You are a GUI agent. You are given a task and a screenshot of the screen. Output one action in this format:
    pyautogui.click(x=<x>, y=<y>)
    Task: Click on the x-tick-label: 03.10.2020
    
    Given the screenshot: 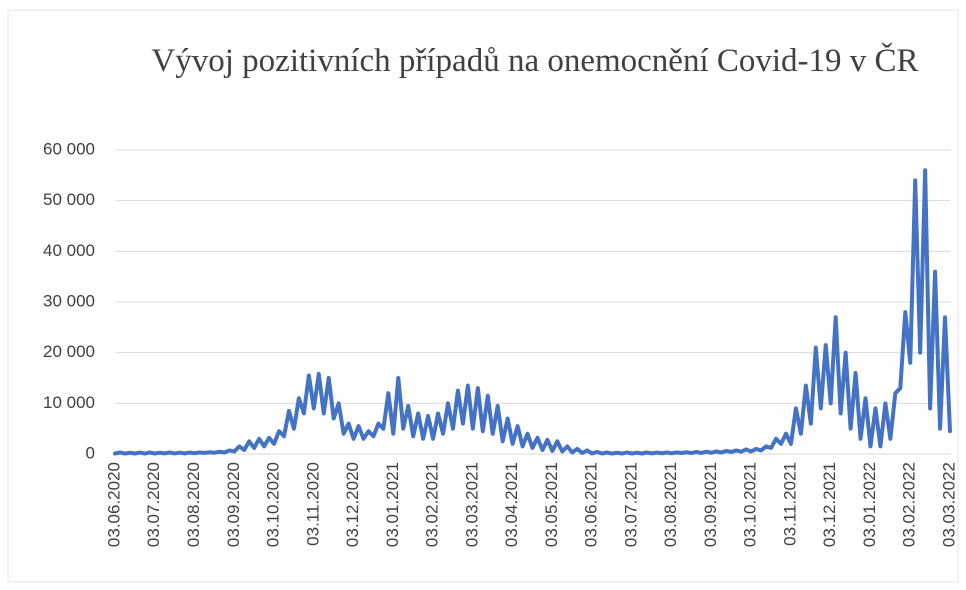 What is the action you would take?
    pyautogui.click(x=273, y=504)
    